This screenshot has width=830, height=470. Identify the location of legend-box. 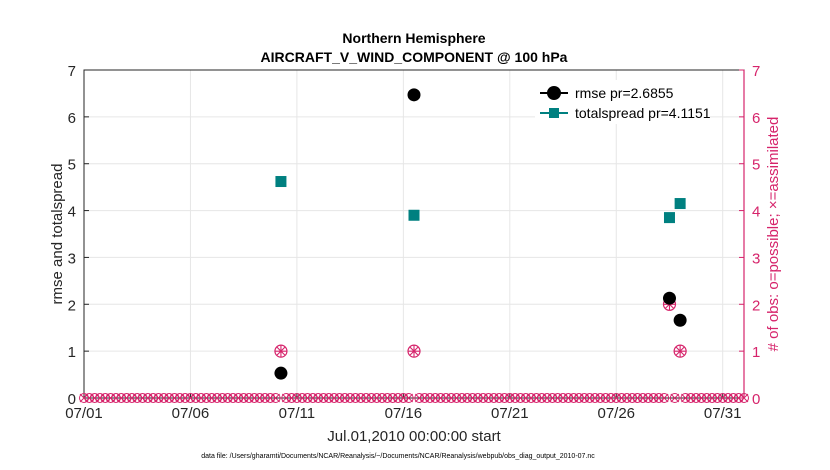
(622, 102).